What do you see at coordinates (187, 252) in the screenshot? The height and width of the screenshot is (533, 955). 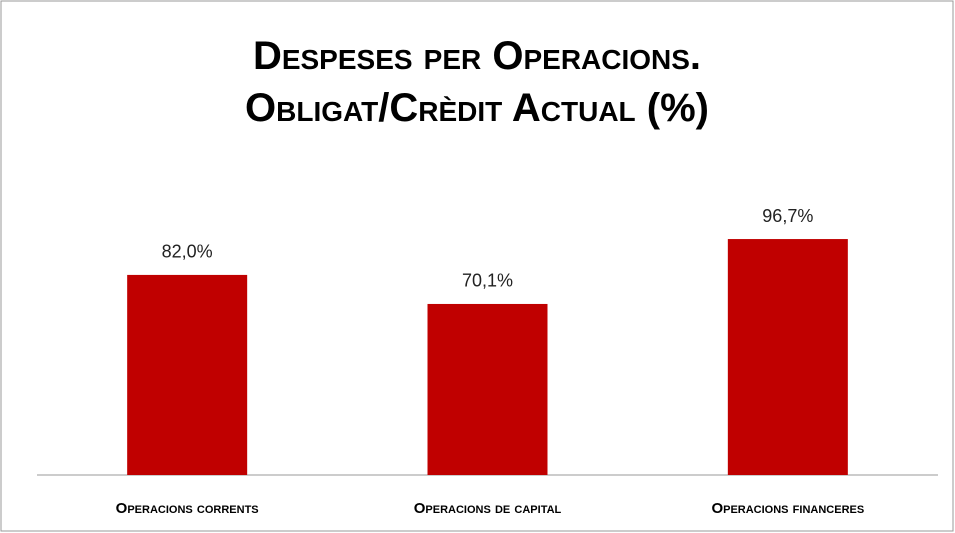 I see `data-label: 82,0%` at bounding box center [187, 252].